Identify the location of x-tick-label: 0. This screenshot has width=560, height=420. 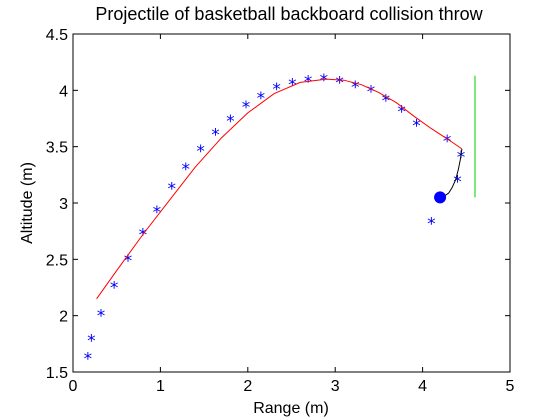
(73, 386).